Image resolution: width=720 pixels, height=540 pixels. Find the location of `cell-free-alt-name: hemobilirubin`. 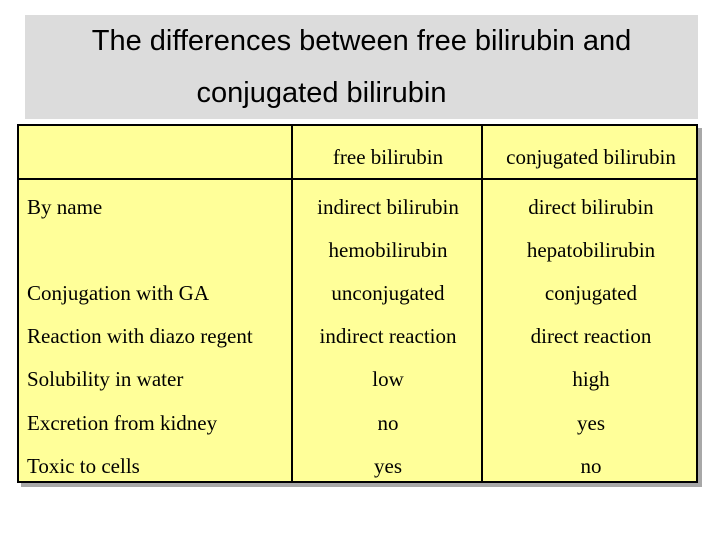

cell-free-alt-name: hemobilirubin is located at coordinates (388, 250).